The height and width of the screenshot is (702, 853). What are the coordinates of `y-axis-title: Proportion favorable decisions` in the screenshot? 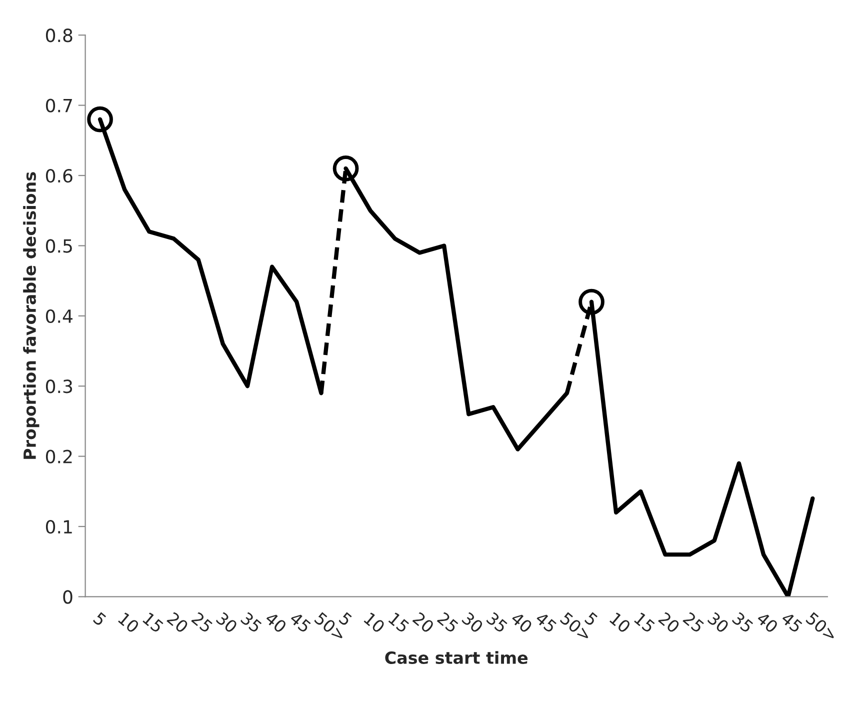 It's located at (31, 315).